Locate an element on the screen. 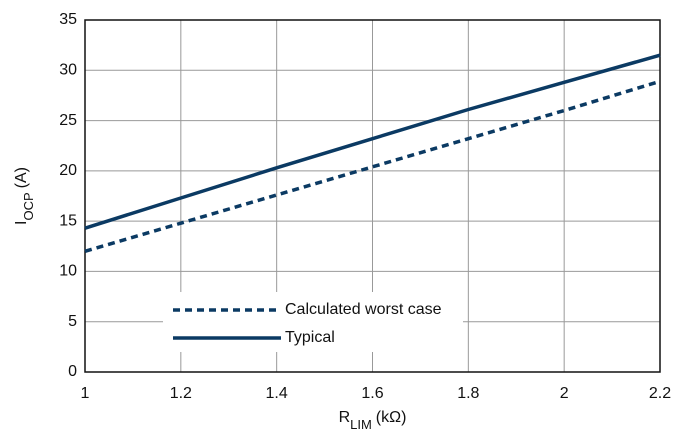 The image size is (673, 435). y-tick-label: 25 is located at coordinates (68, 120).